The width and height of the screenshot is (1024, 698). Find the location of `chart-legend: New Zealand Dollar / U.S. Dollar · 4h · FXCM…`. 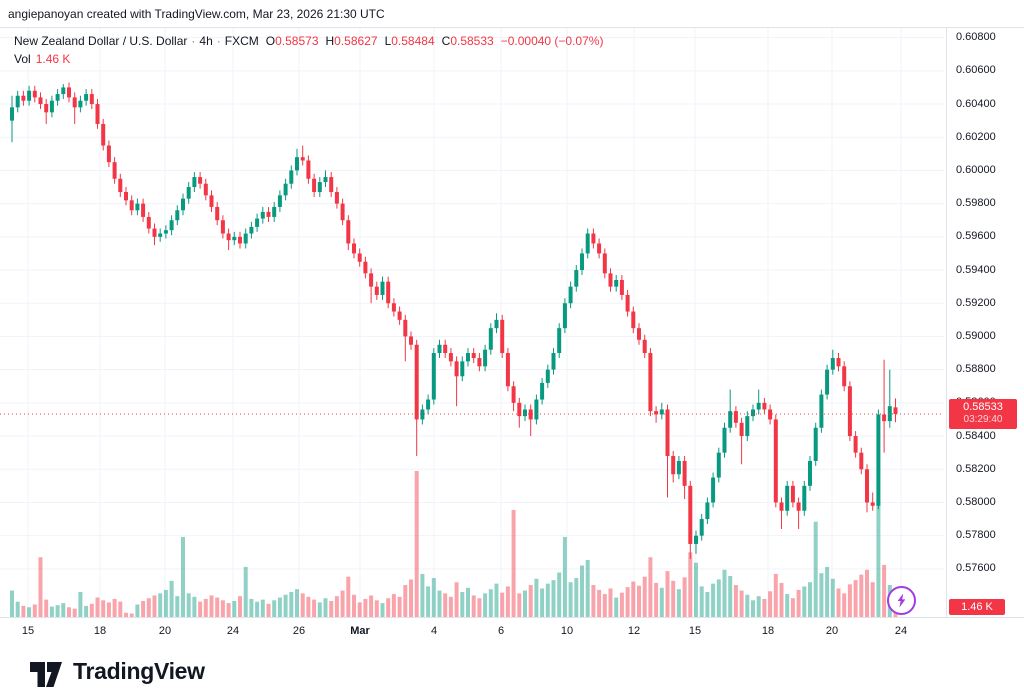

chart-legend: New Zealand Dollar / U.S. Dollar · 4h · FXCM… is located at coordinates (308, 50).